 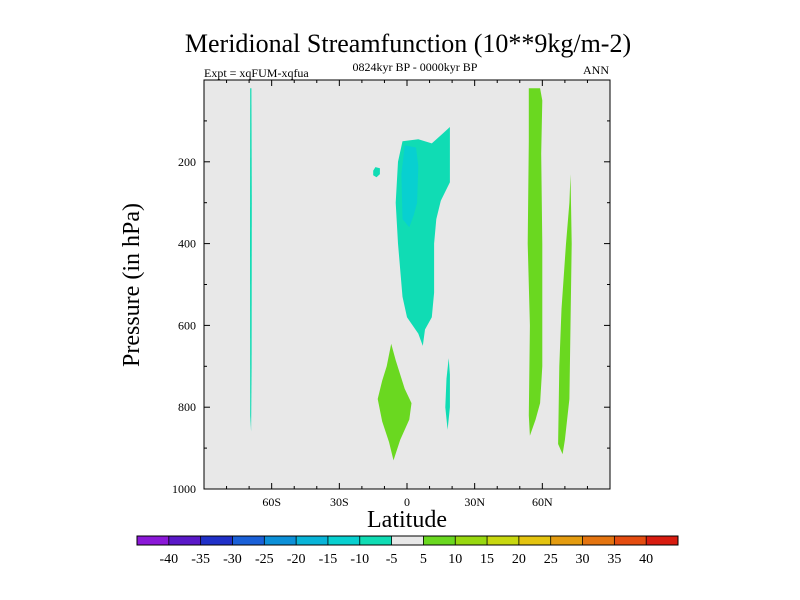 What do you see at coordinates (519, 559) in the screenshot?
I see `colorbar-label: 20` at bounding box center [519, 559].